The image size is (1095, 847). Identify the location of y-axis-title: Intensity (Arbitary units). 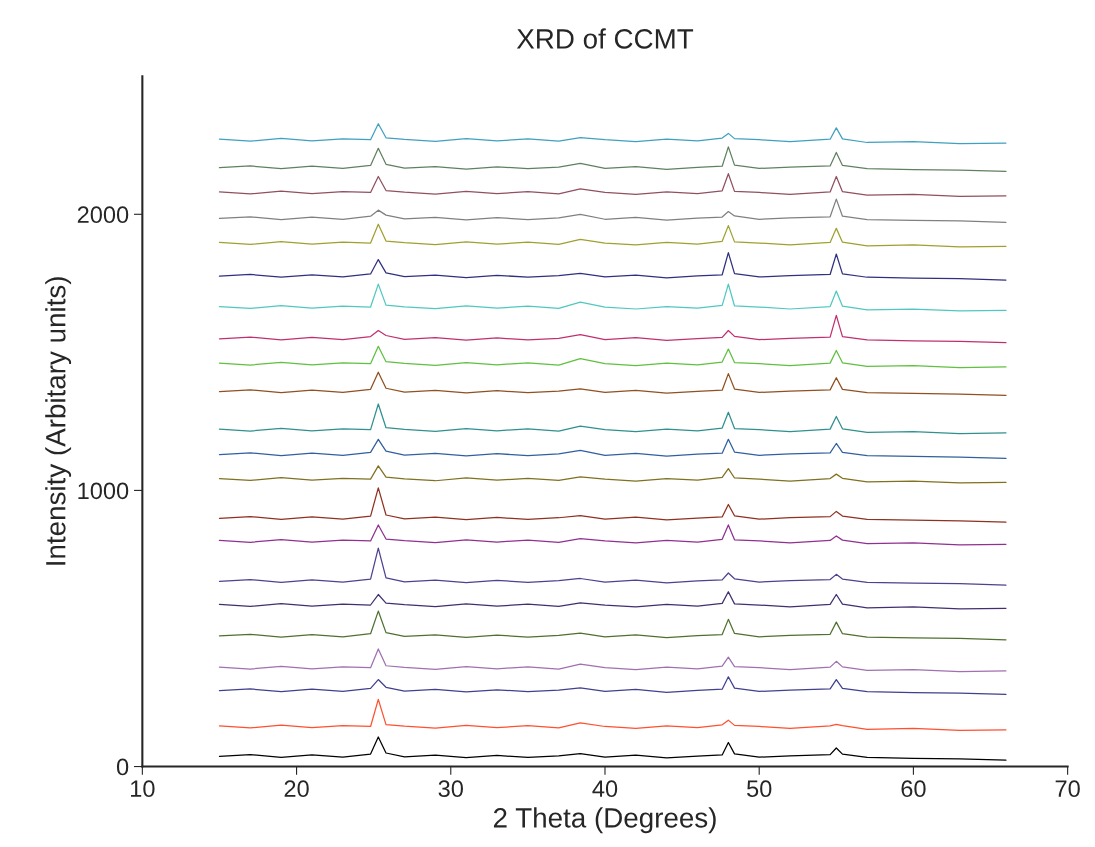
(58, 421).